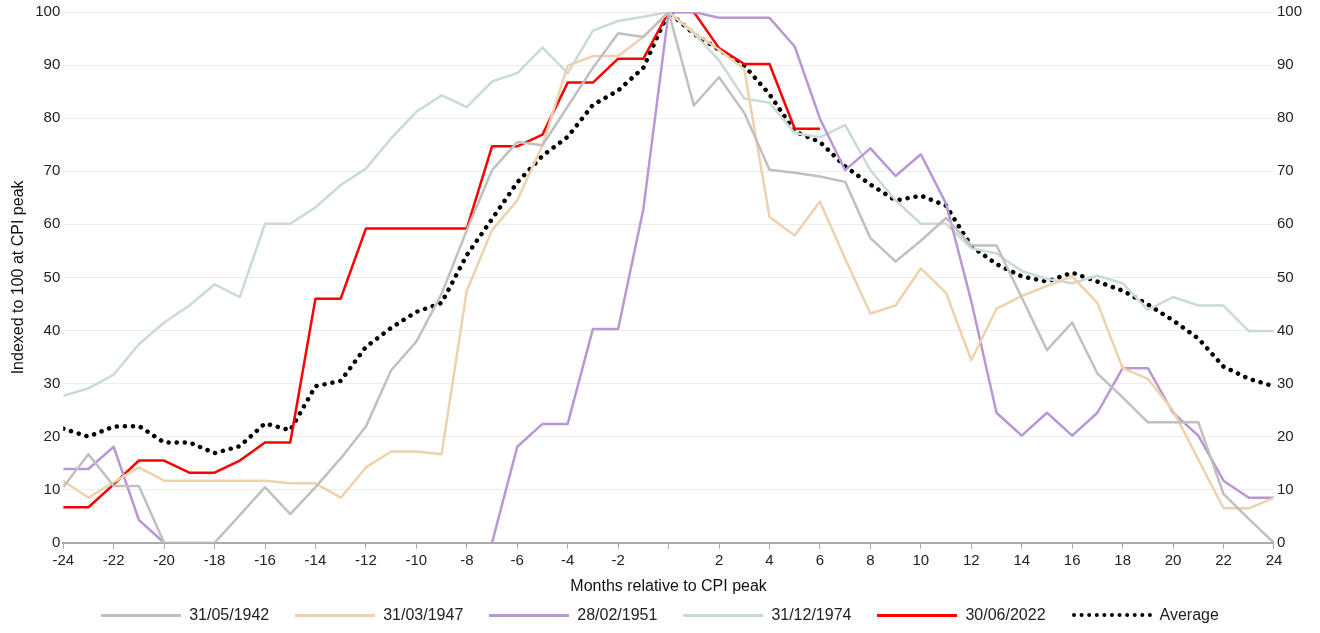 The width and height of the screenshot is (1320, 633). What do you see at coordinates (1274, 559) in the screenshot?
I see `x-tick-label: 24` at bounding box center [1274, 559].